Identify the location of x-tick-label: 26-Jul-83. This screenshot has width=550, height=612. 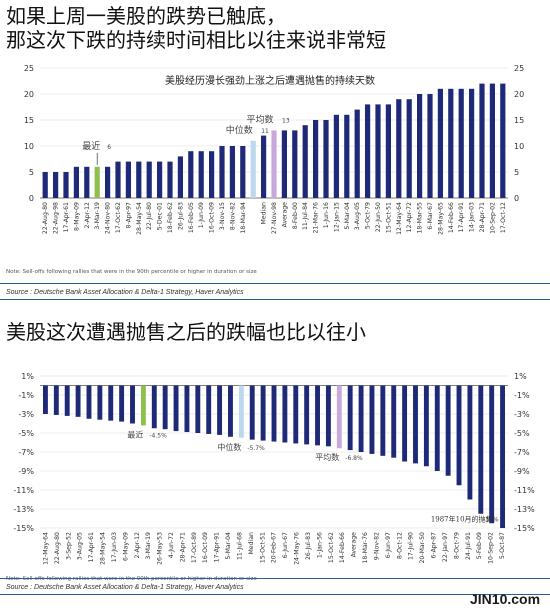
(180, 216).